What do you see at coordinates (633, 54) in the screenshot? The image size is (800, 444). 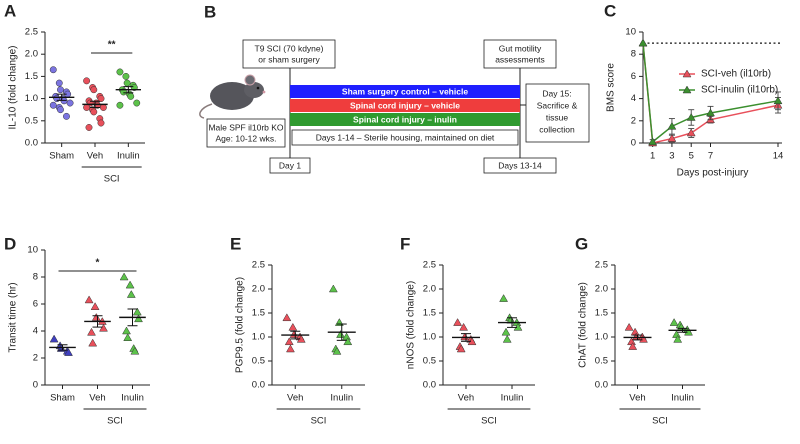 I see `y-tick-label: 8` at bounding box center [633, 54].